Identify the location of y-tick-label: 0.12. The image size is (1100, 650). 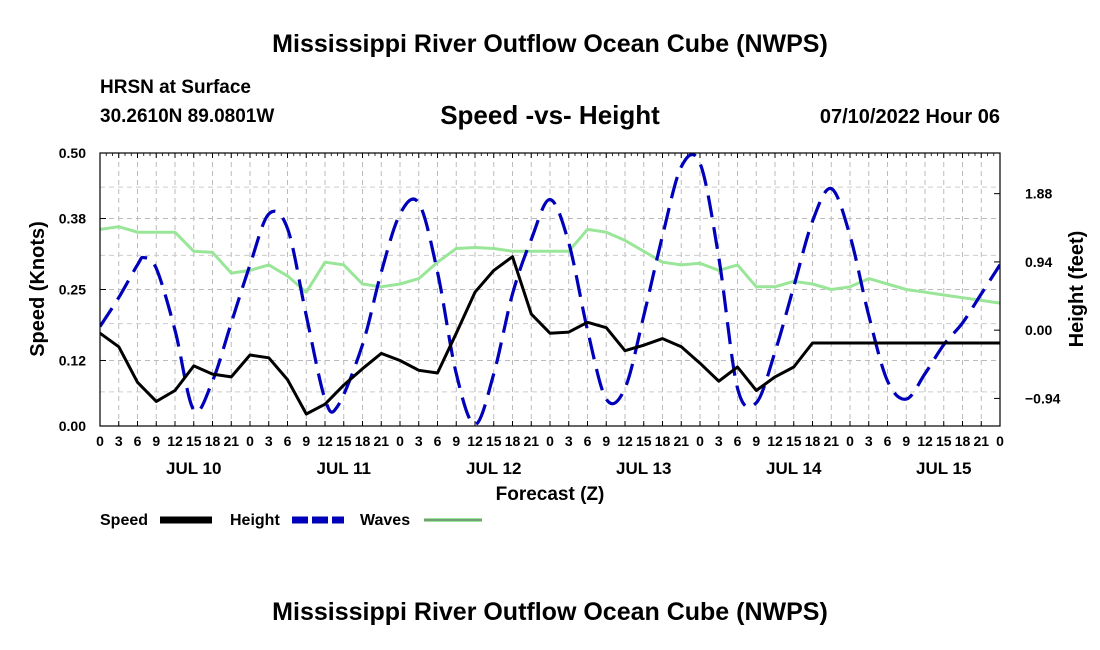
(72, 360).